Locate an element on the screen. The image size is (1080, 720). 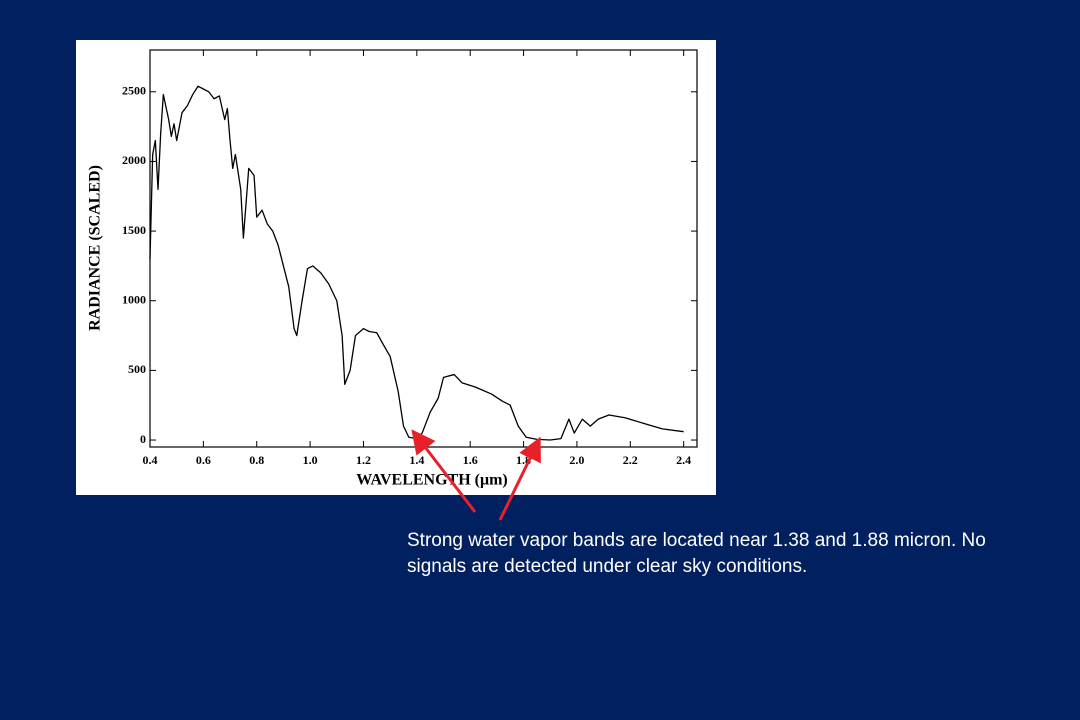
x-tick-label: 2.2 is located at coordinates (630, 460).